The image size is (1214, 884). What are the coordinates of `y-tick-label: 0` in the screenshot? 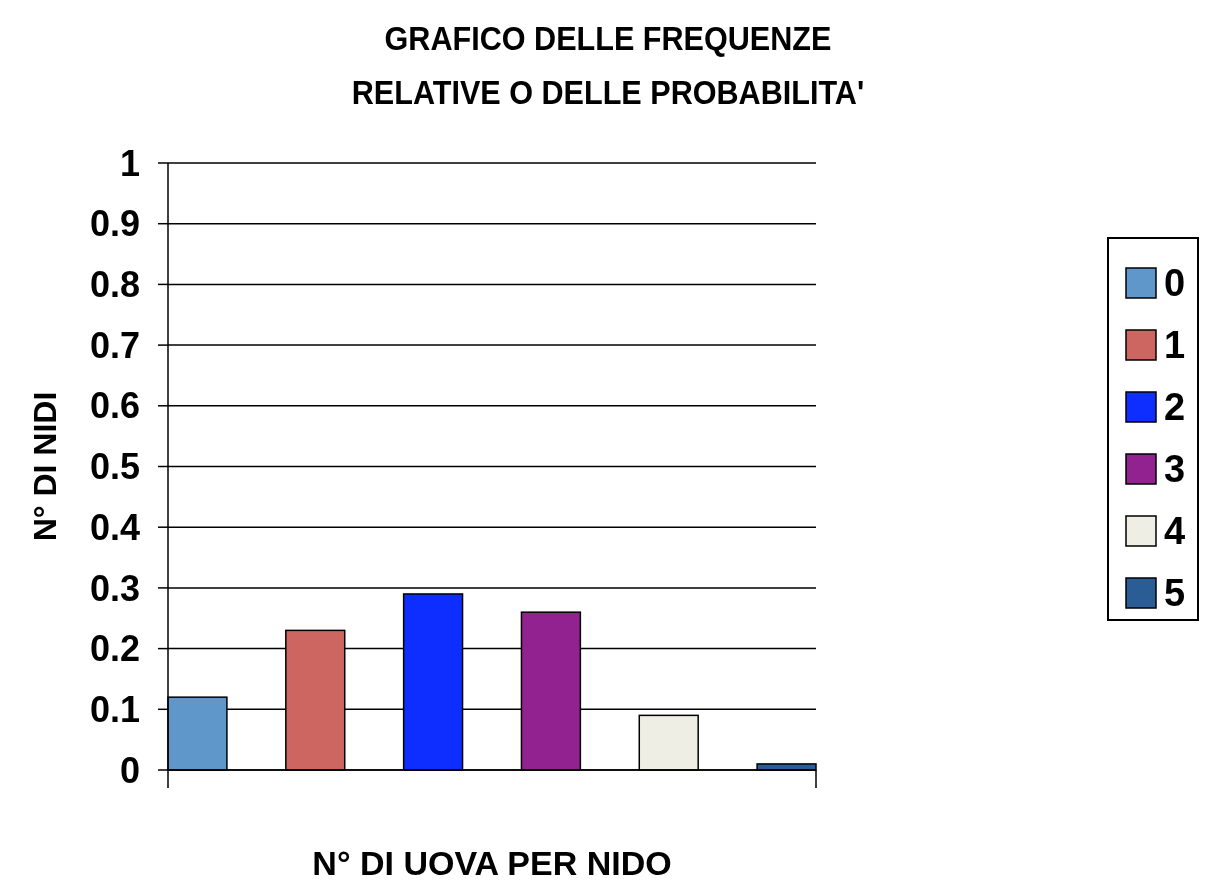 It's located at (129, 770).